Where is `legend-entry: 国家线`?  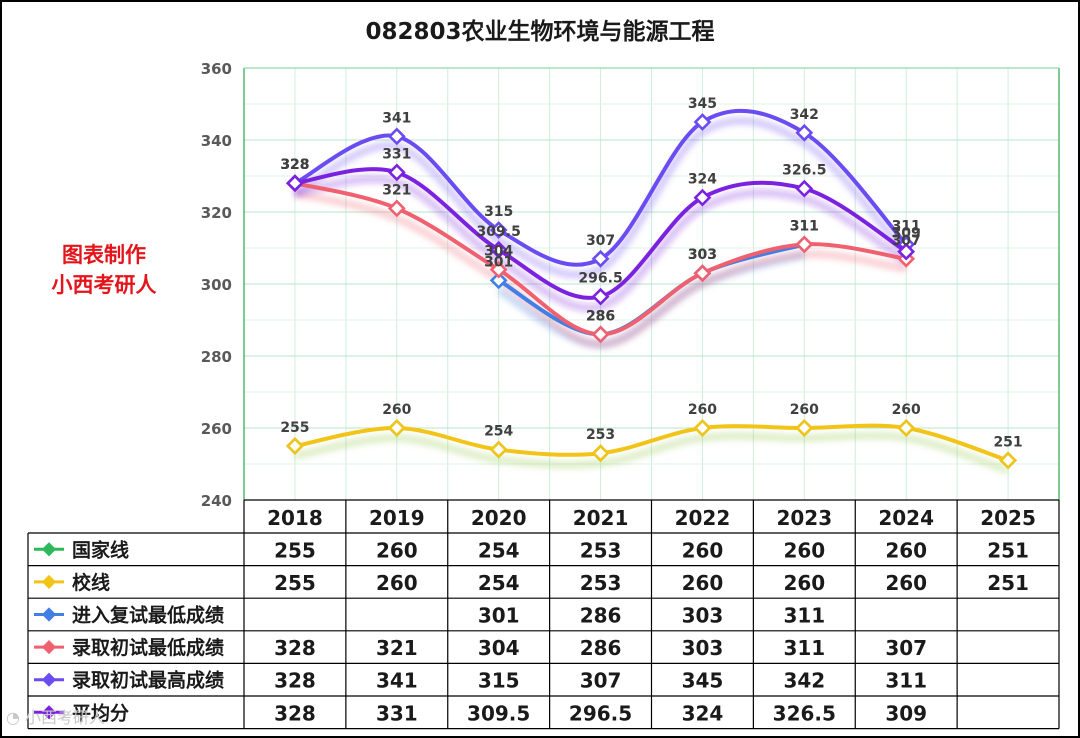
legend-entry: 国家线 is located at coordinates (100, 549).